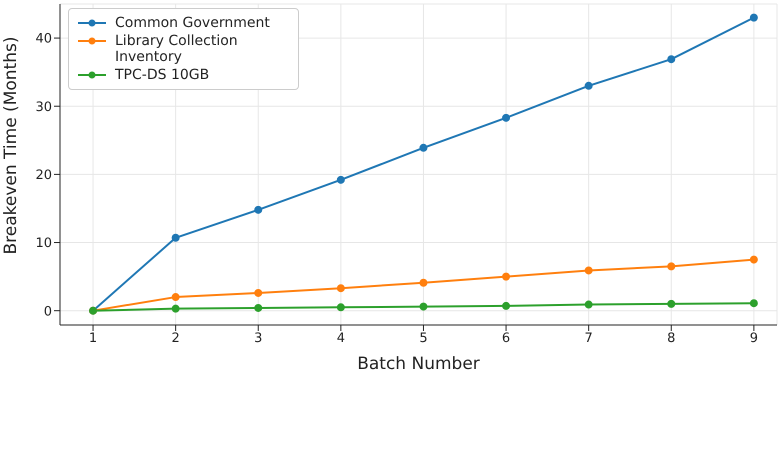 This screenshot has width=779, height=455. What do you see at coordinates (418, 364) in the screenshot?
I see `x-axis-title: Batch Number` at bounding box center [418, 364].